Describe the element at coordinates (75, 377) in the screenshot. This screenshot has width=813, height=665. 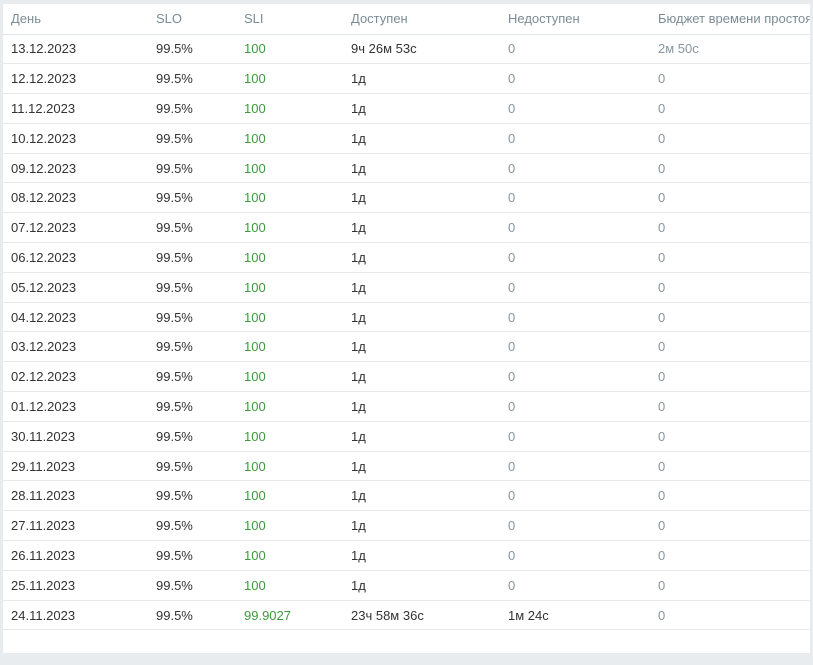
I see `cell-day: 02.12.2023` at that location.